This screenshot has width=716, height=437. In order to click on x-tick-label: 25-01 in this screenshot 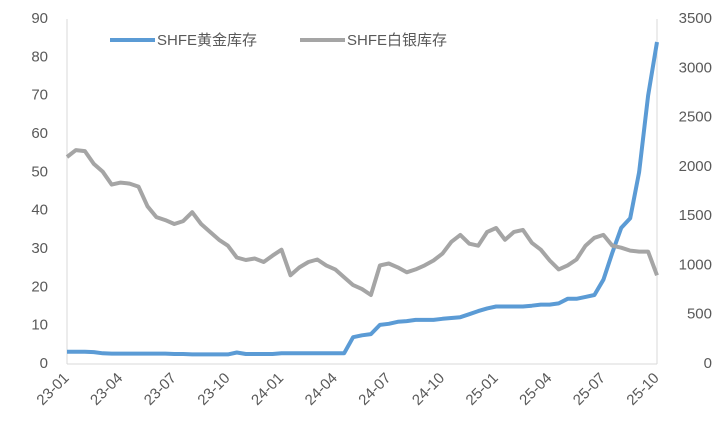, I will do `click(482, 389)`.